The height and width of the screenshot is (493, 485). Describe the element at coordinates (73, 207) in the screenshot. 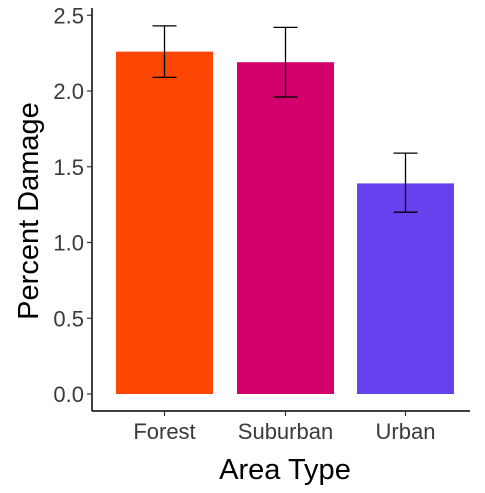

I see `y-axis: 0.0 0.5 1.0 1.5 2.0 2.5` at that location.